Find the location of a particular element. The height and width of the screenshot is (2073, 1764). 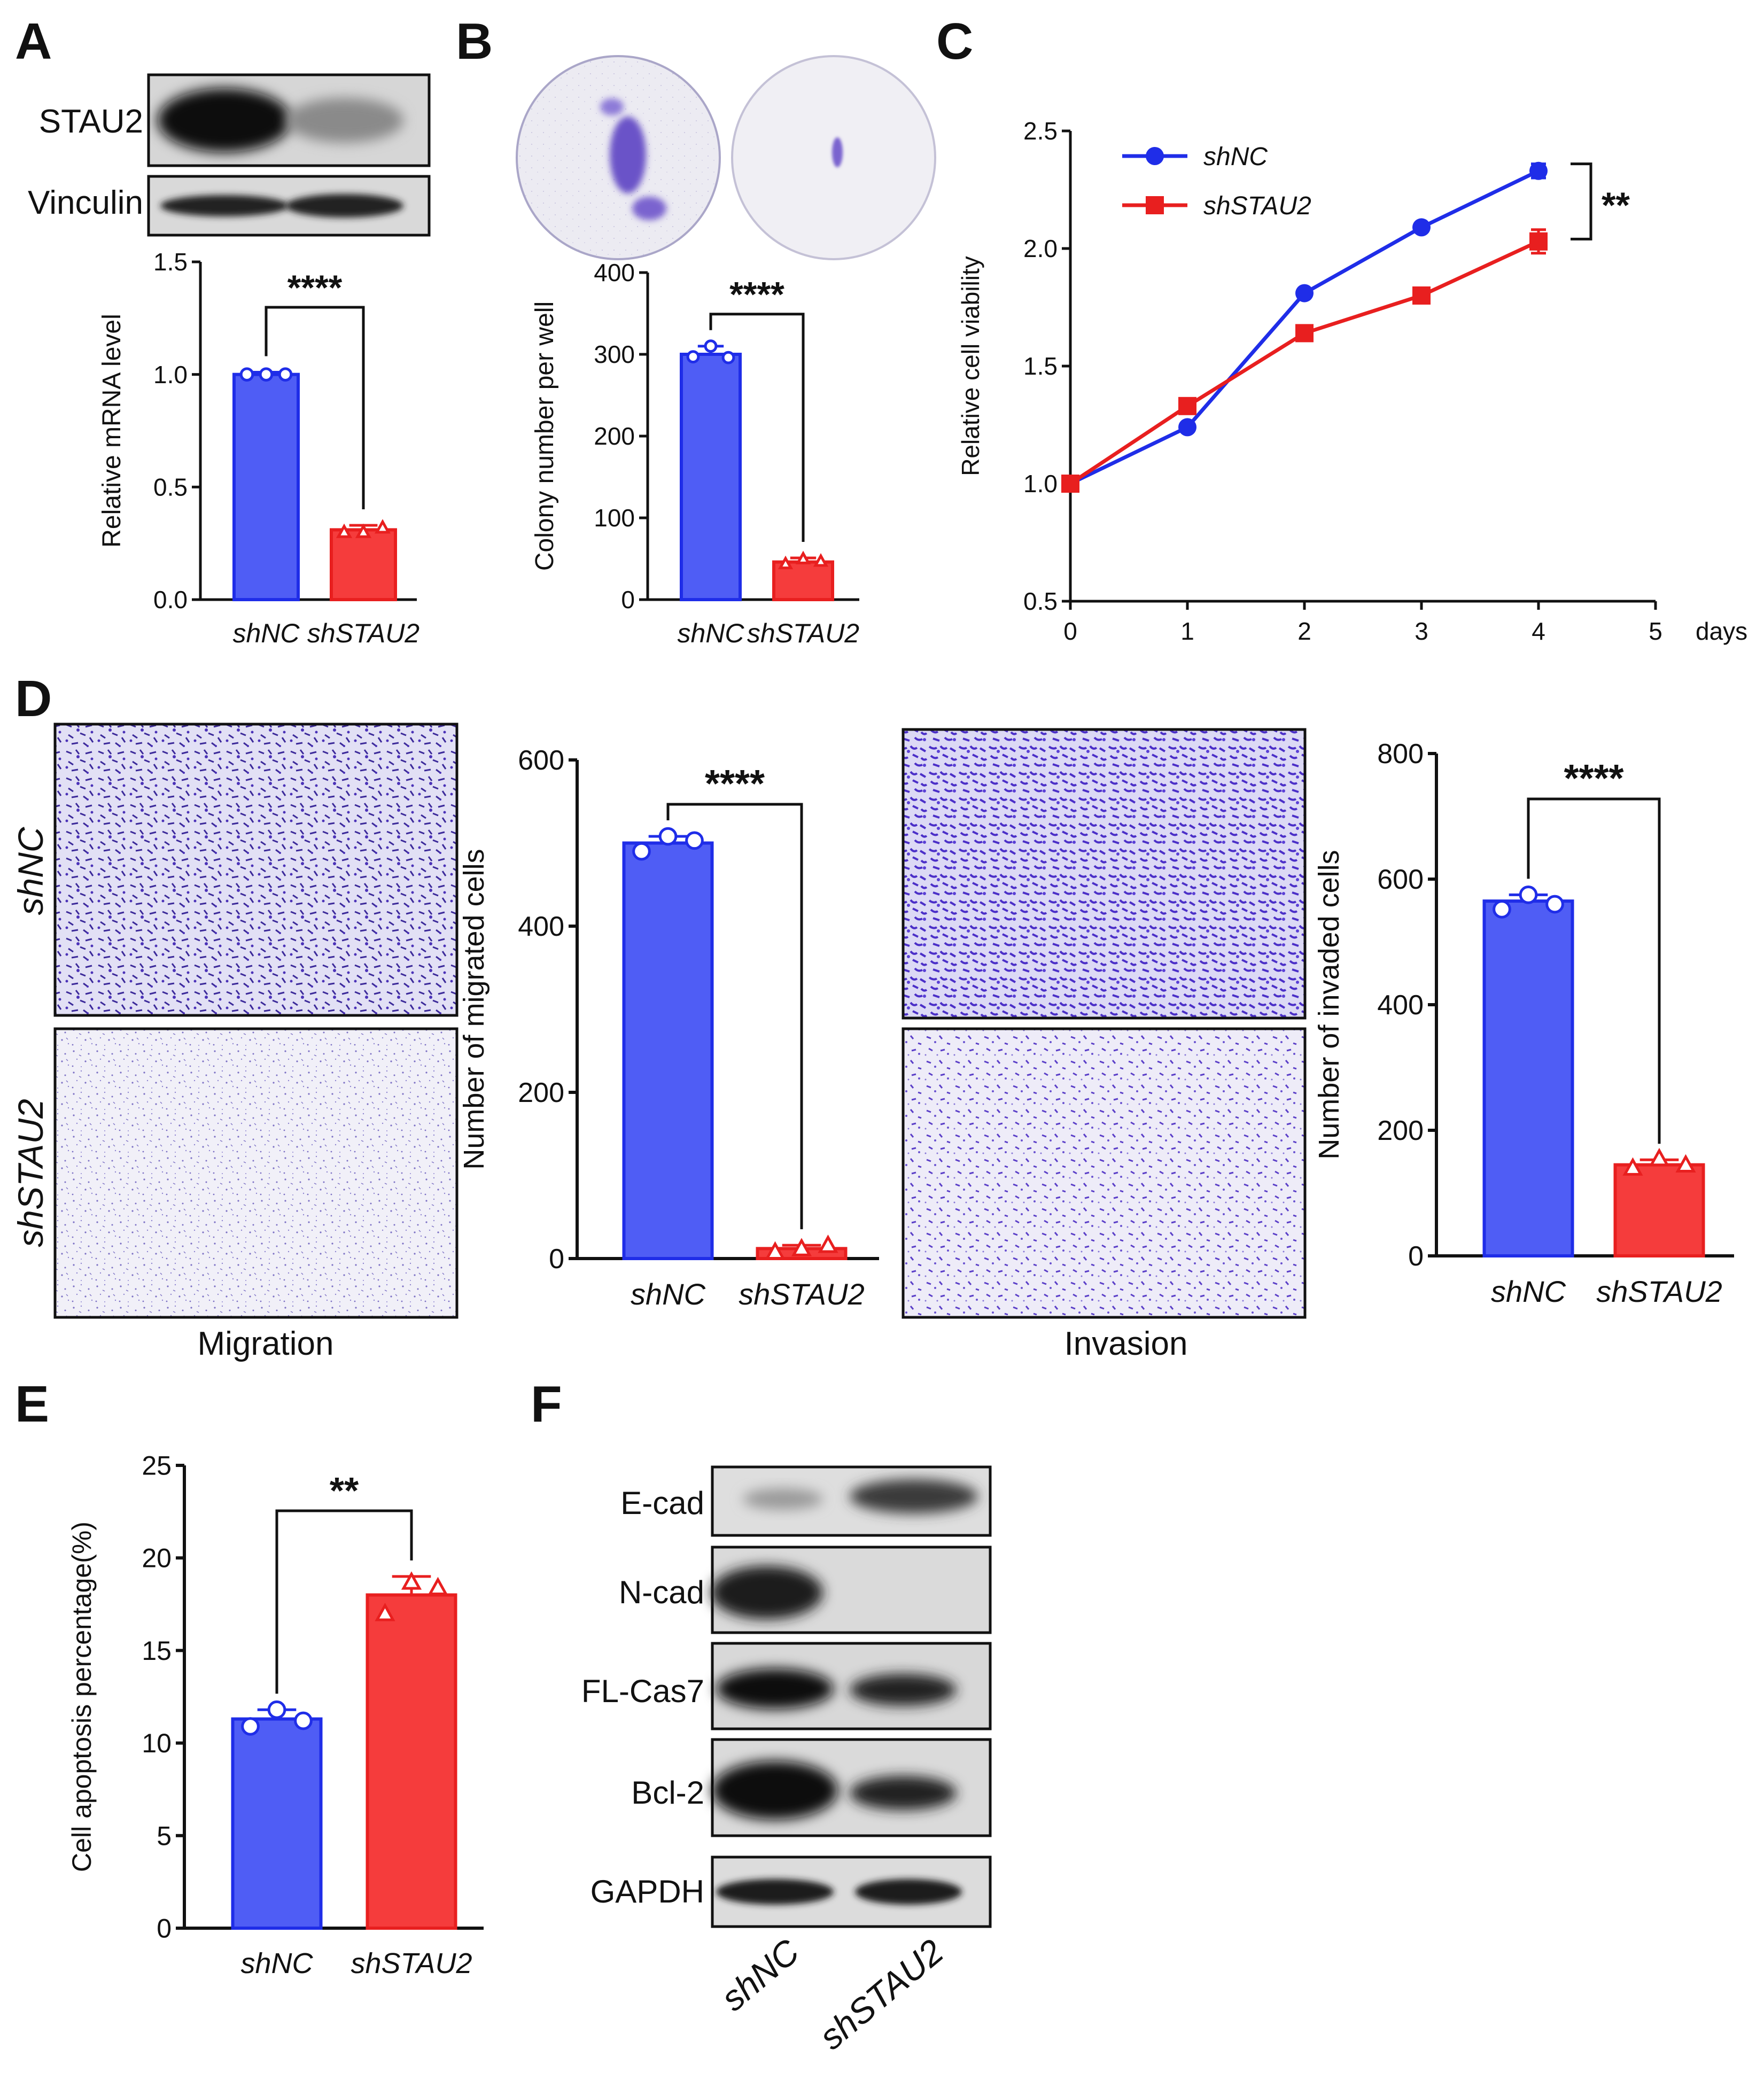

c-x-axis-title: days is located at coordinates (1721, 631).